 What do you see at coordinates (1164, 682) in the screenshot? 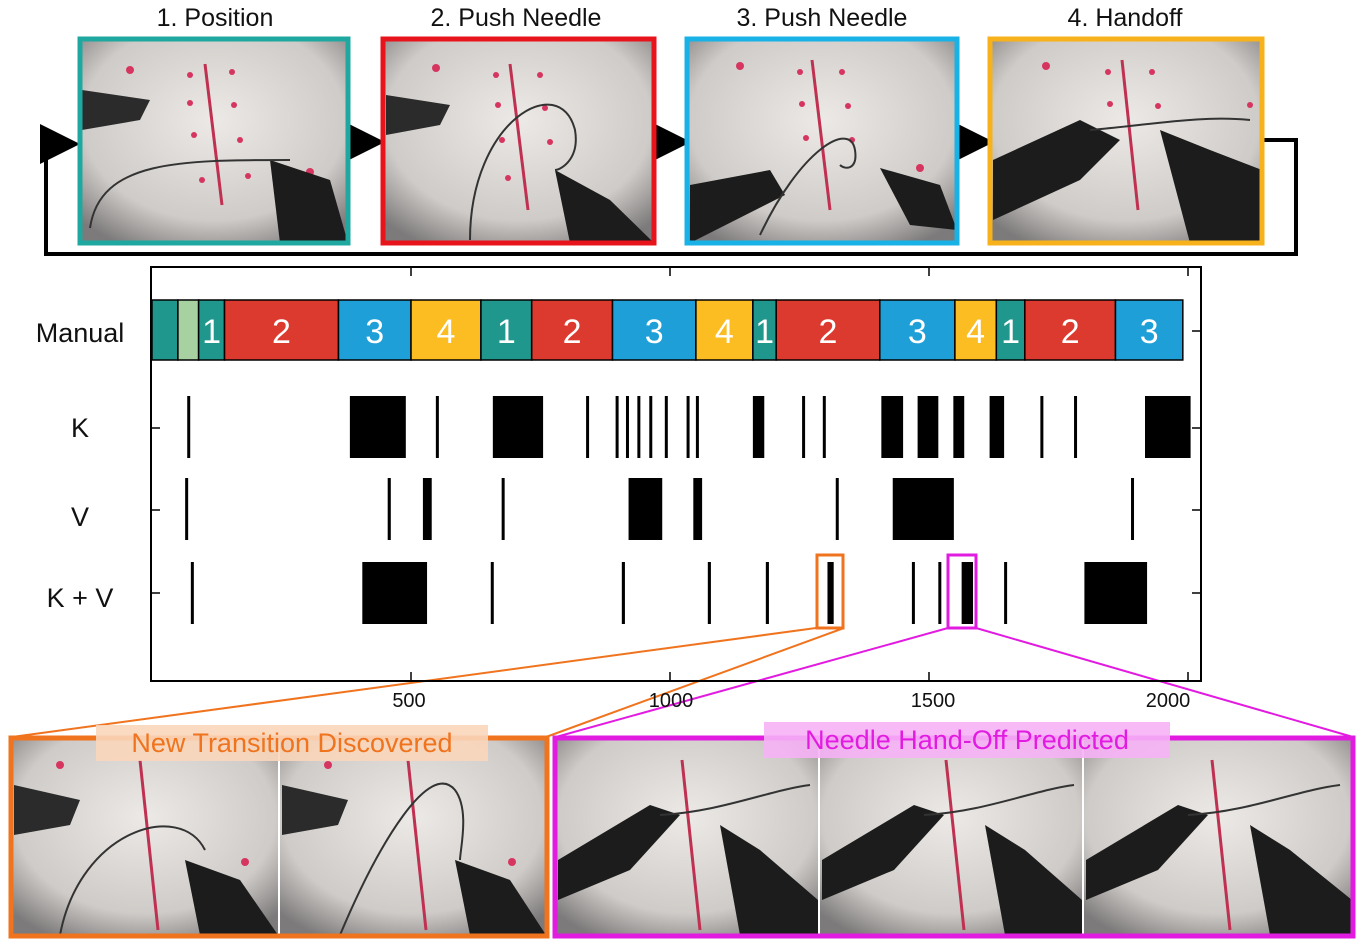
I see `zoom-line-handoff-right` at bounding box center [1164, 682].